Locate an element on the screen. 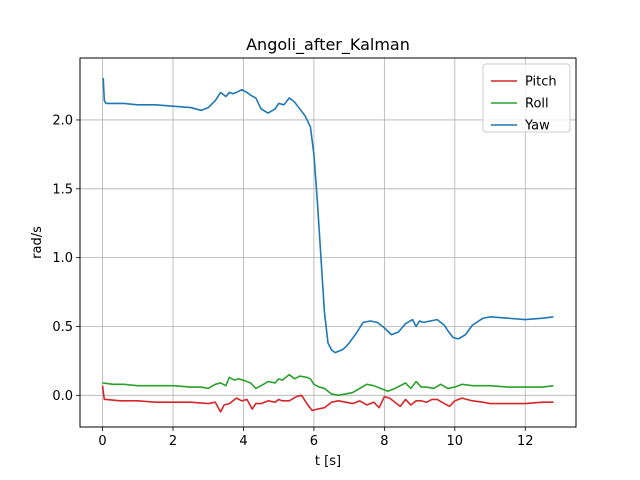  y-tick-label: 0.5 is located at coordinates (62, 327).